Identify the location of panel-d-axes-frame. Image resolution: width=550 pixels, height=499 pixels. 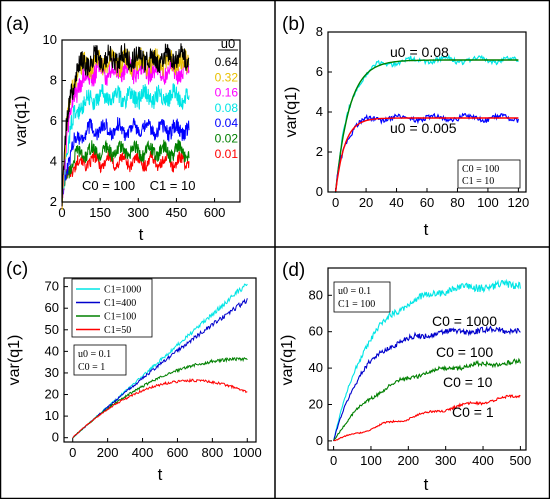
(427, 359).